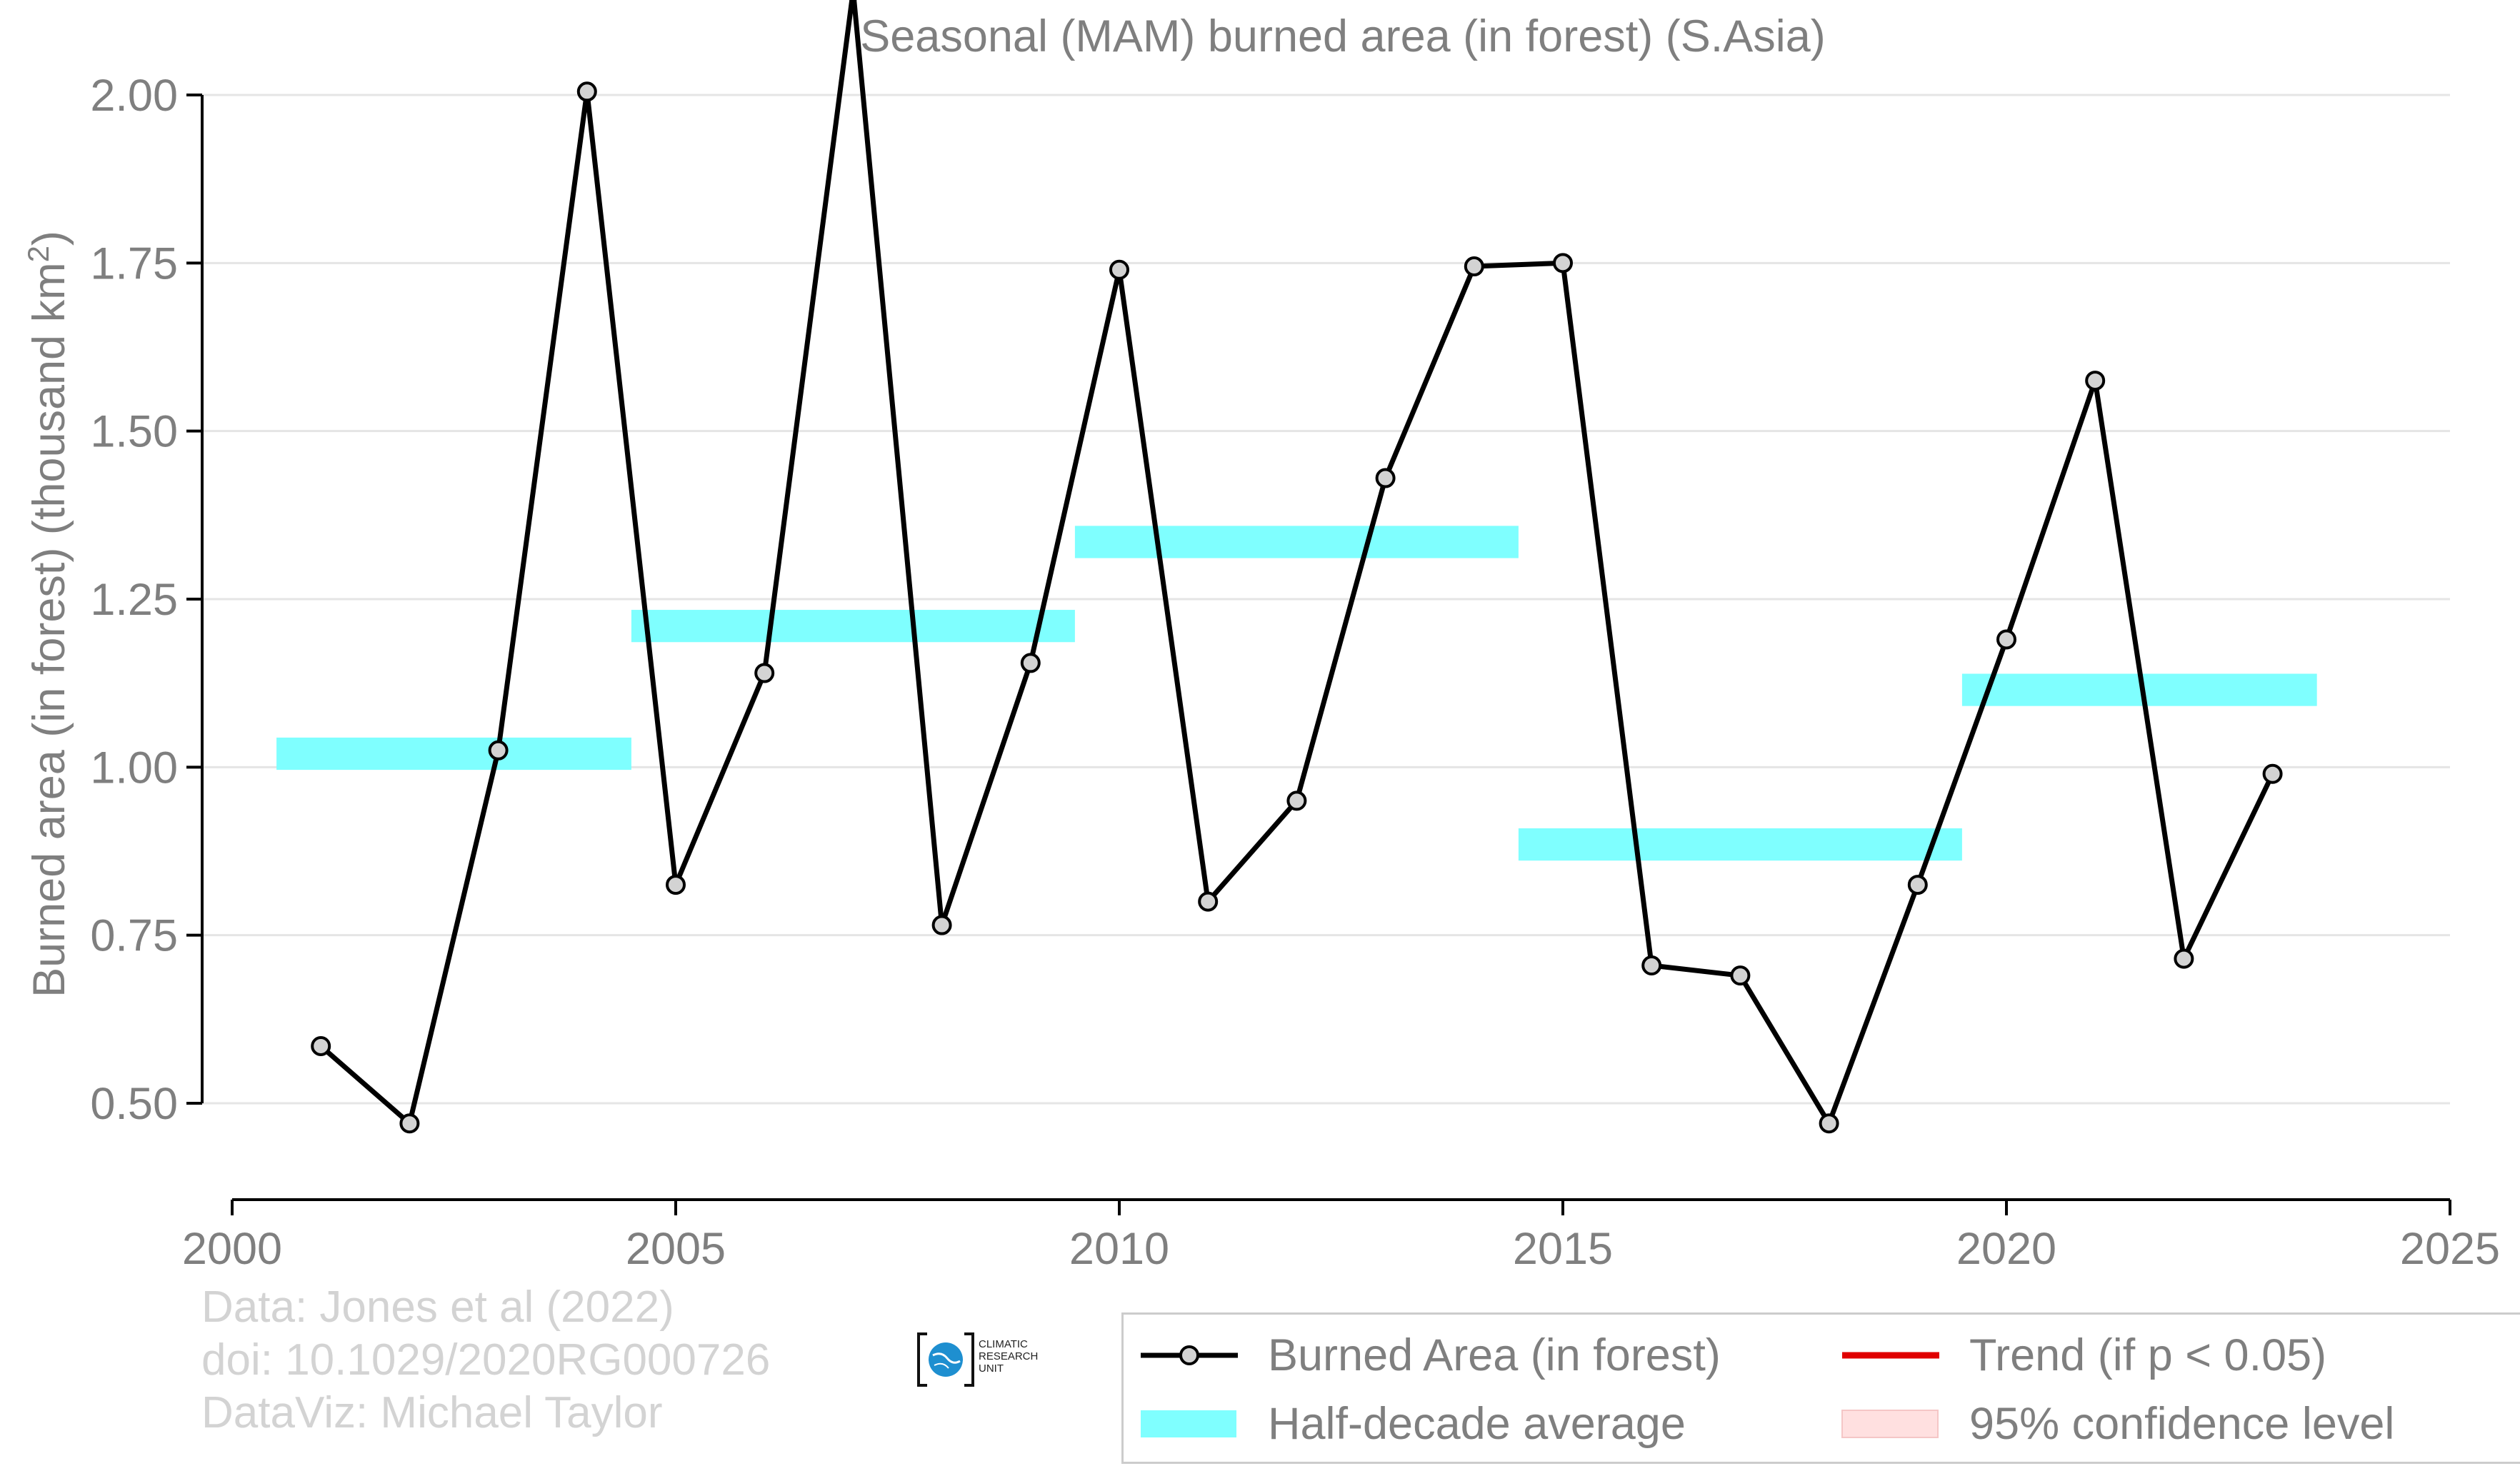 The width and height of the screenshot is (2520, 1481). Describe the element at coordinates (134, 96) in the screenshot. I see `y-tick-label: 2.00` at that location.